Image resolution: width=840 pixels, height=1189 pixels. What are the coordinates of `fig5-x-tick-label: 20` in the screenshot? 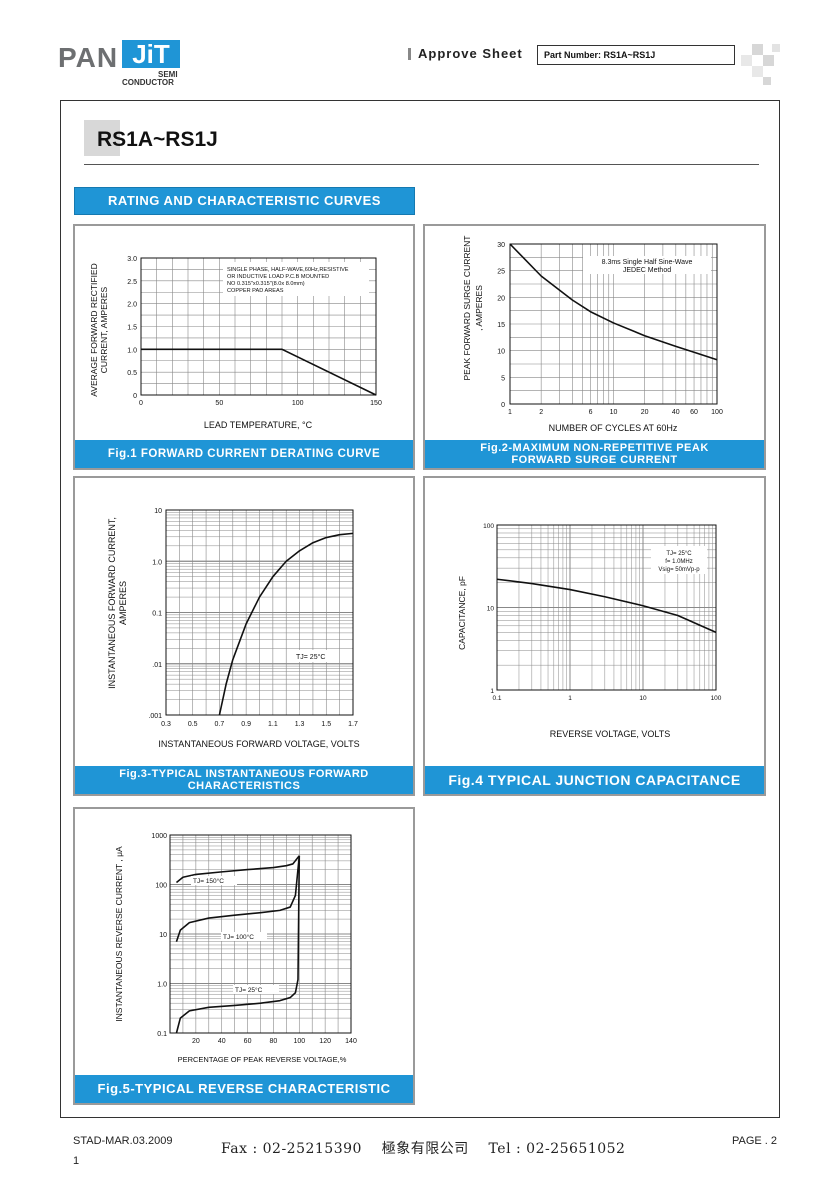 It's located at (196, 1041).